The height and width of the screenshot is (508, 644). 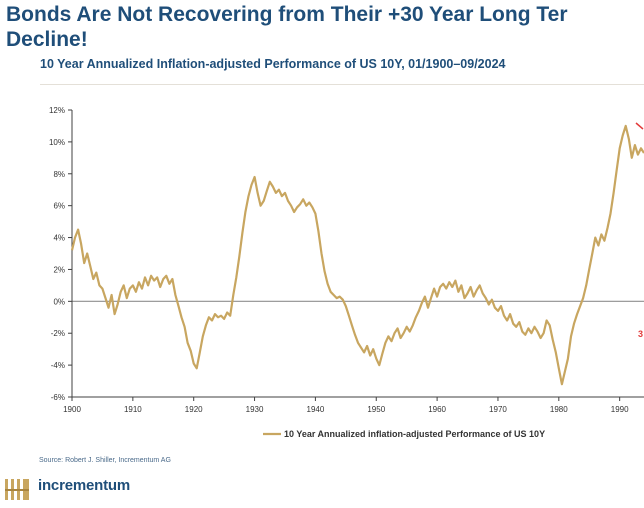 What do you see at coordinates (346, 405) in the screenshot?
I see `x-axis-ticks: 1900 1910 1920 1930 1940 1950 1960 1970 1980 1990` at bounding box center [346, 405].